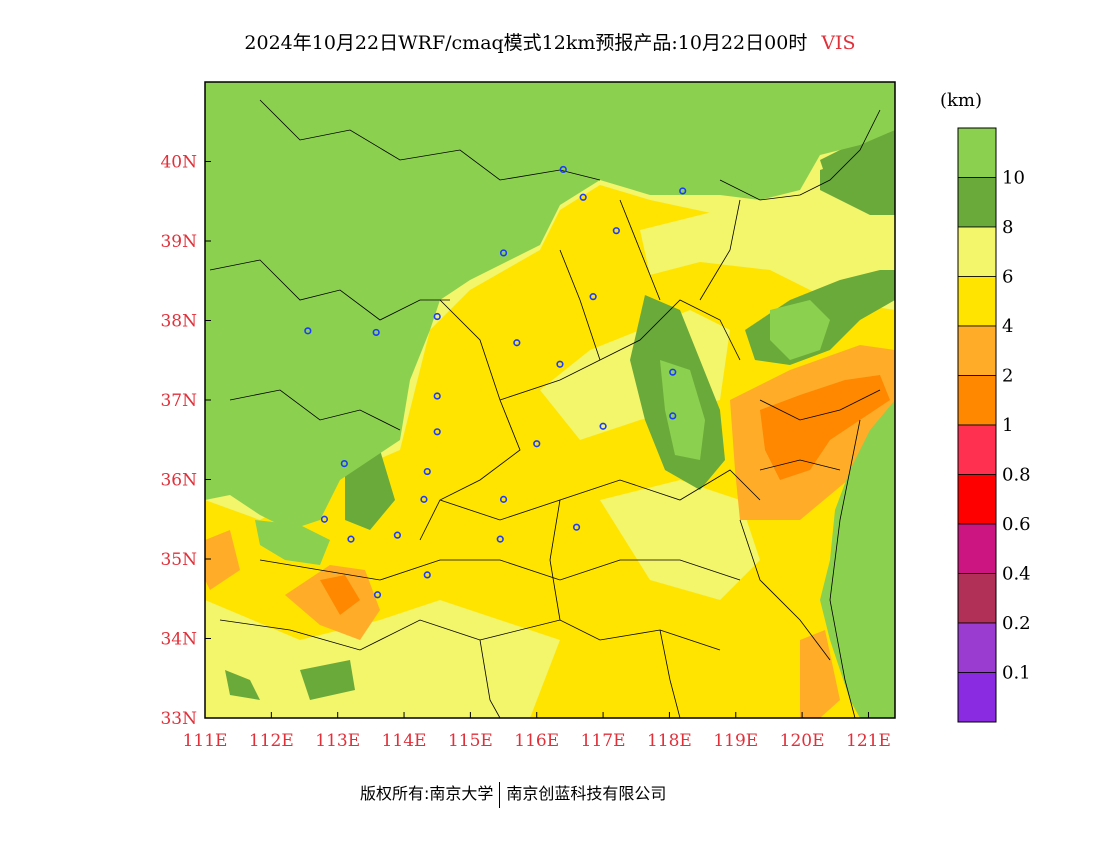 The width and height of the screenshot is (1100, 850). What do you see at coordinates (178, 560) in the screenshot?
I see `y-tick-label: 35N` at bounding box center [178, 560].